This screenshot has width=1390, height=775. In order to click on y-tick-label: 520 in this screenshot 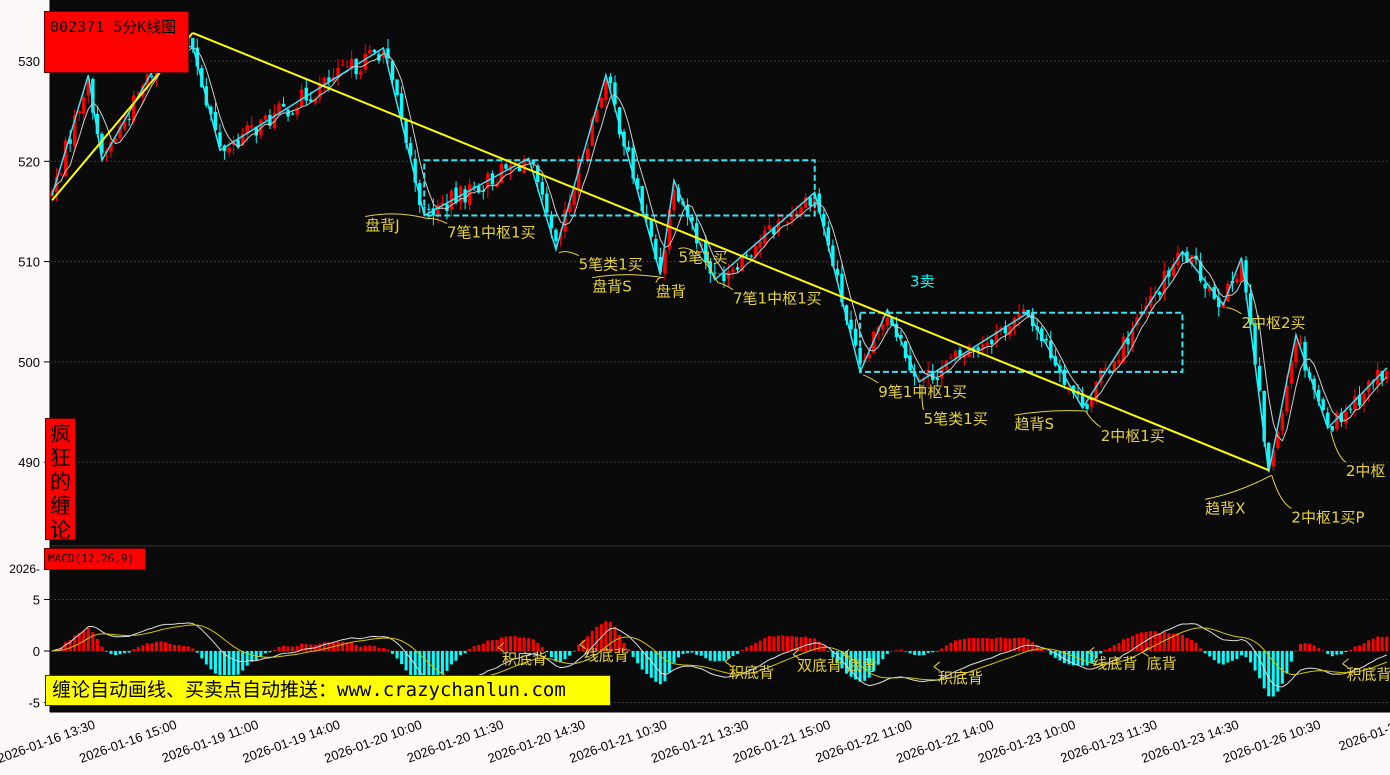, I will do `click(29, 161)`.